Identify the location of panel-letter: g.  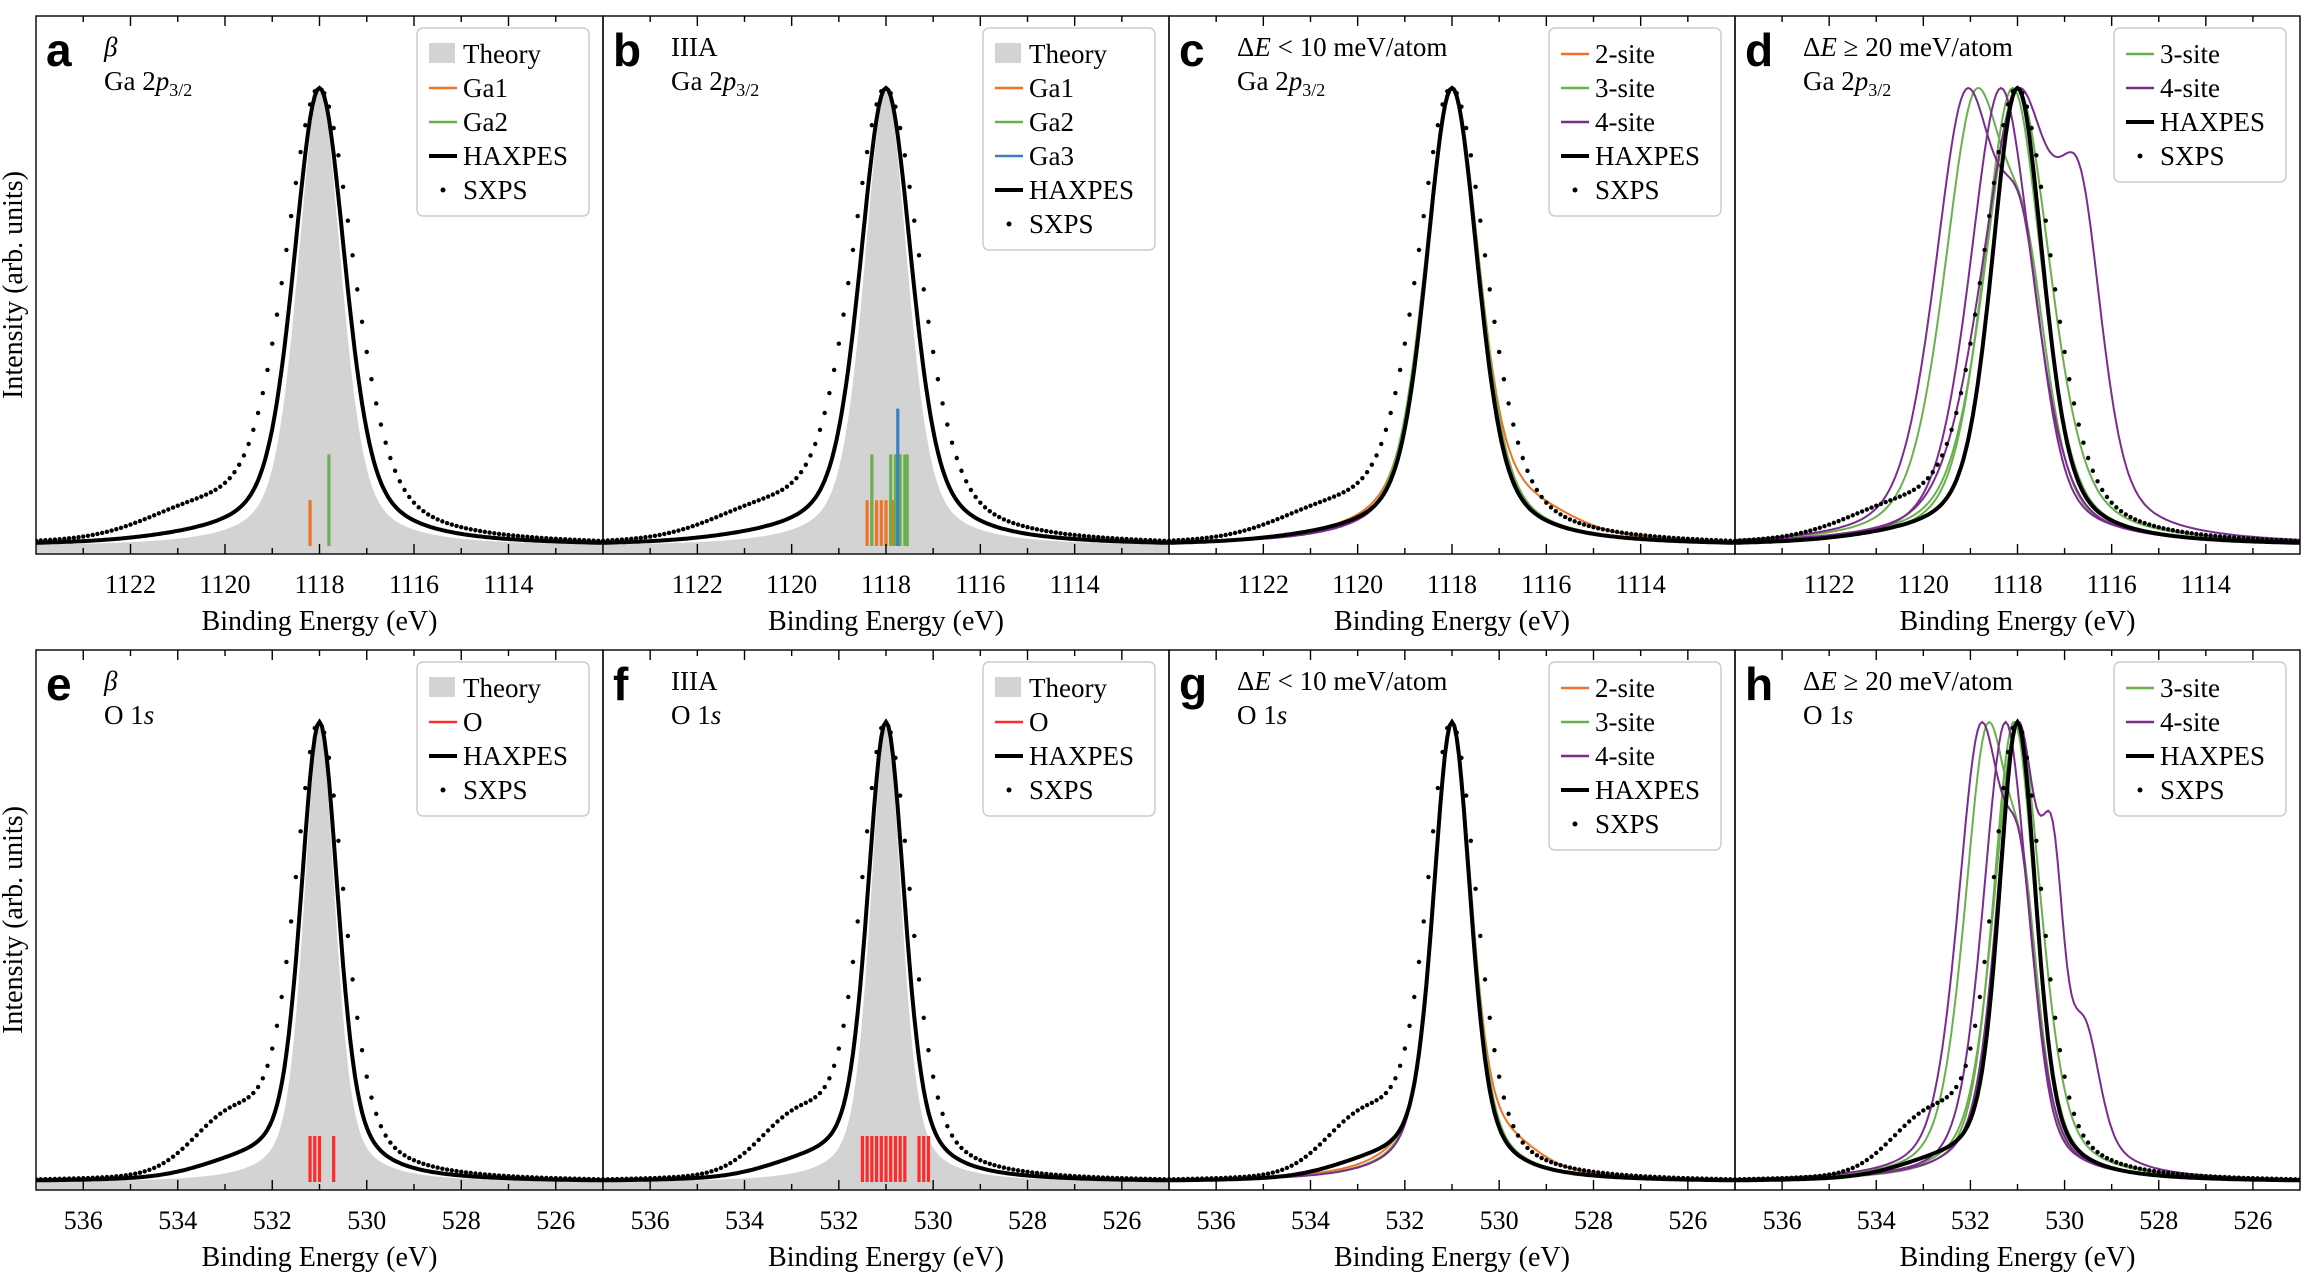
(1193, 684).